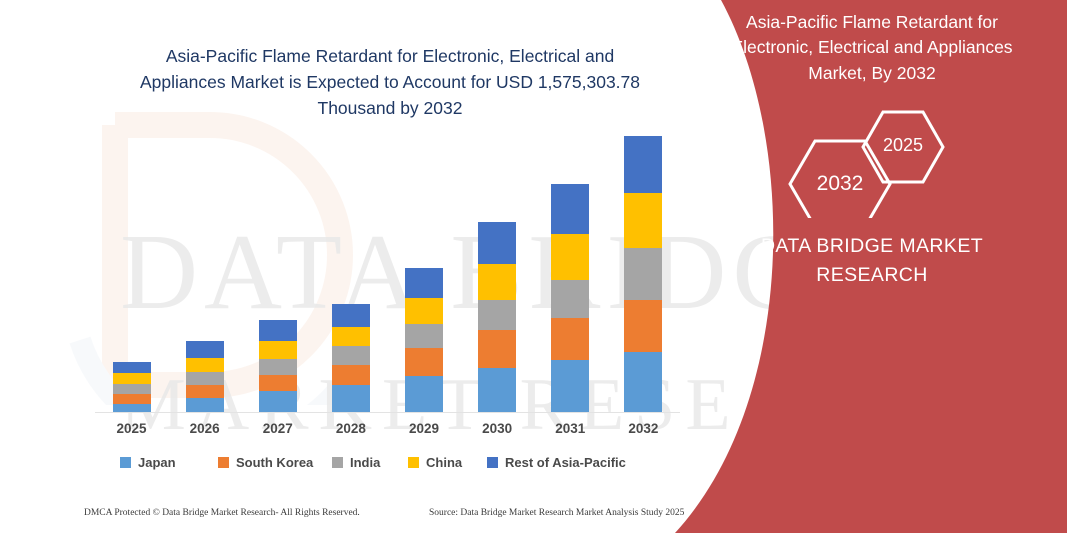  I want to click on legend-item-south-korea: South Korea, so click(265, 462).